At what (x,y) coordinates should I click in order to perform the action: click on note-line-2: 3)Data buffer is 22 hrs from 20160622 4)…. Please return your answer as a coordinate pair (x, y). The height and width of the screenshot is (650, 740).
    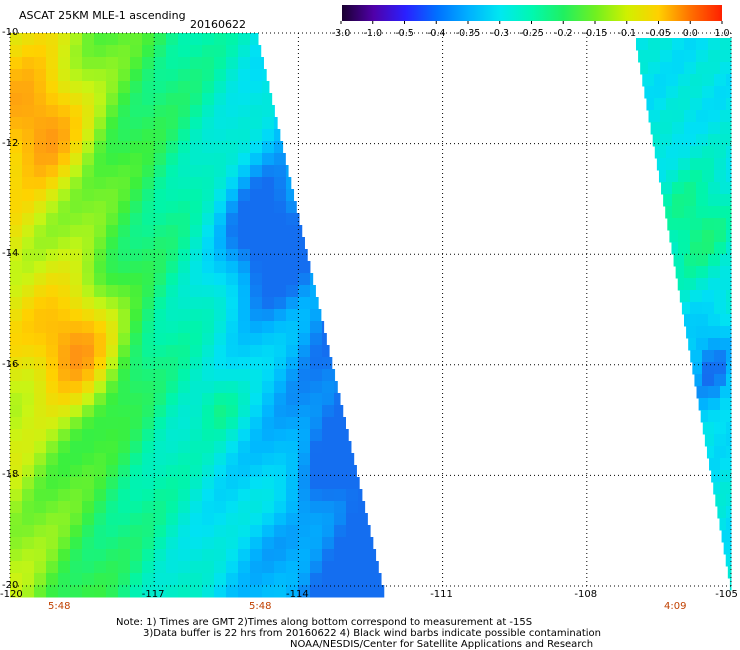
    Looking at the image, I should click on (372, 633).